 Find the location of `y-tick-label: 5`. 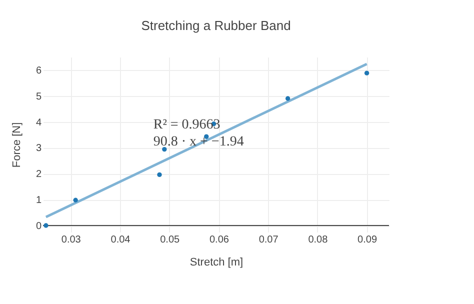

y-tick-label: 5 is located at coordinates (39, 96).